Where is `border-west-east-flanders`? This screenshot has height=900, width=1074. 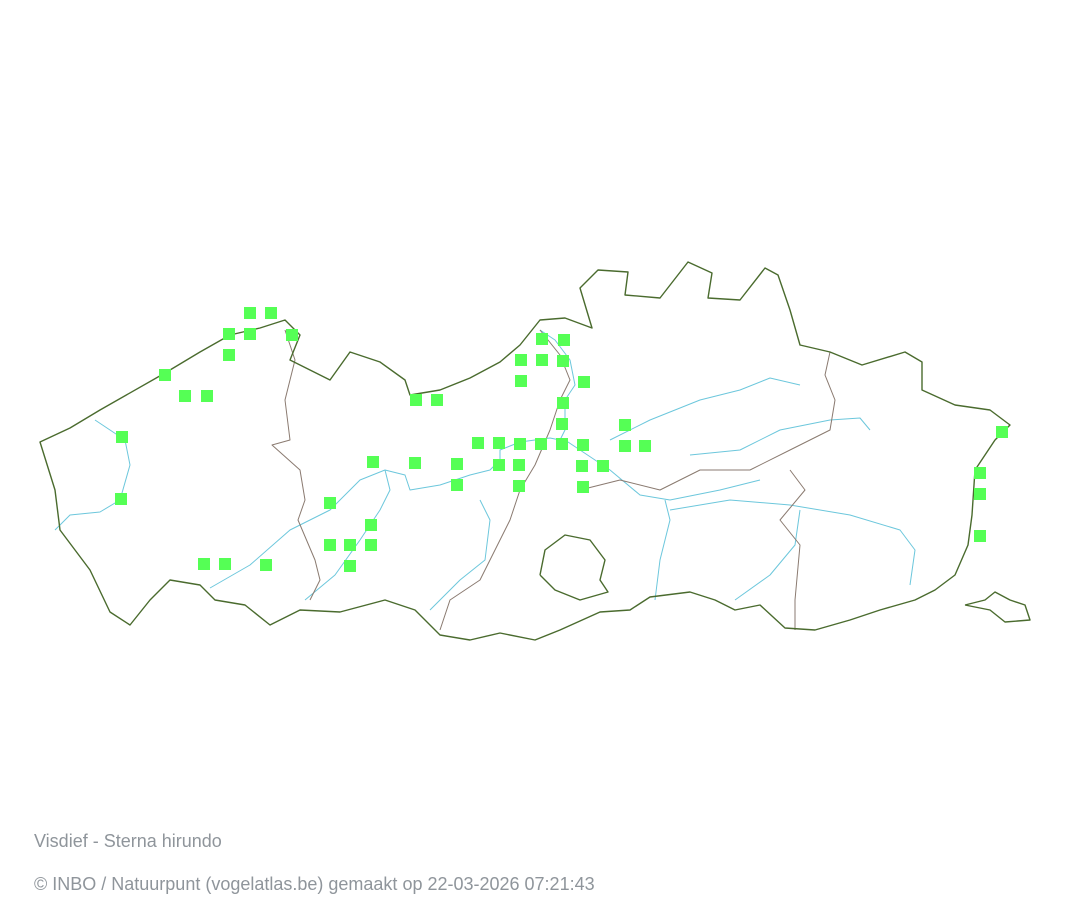 border-west-east-flanders is located at coordinates (296, 465).